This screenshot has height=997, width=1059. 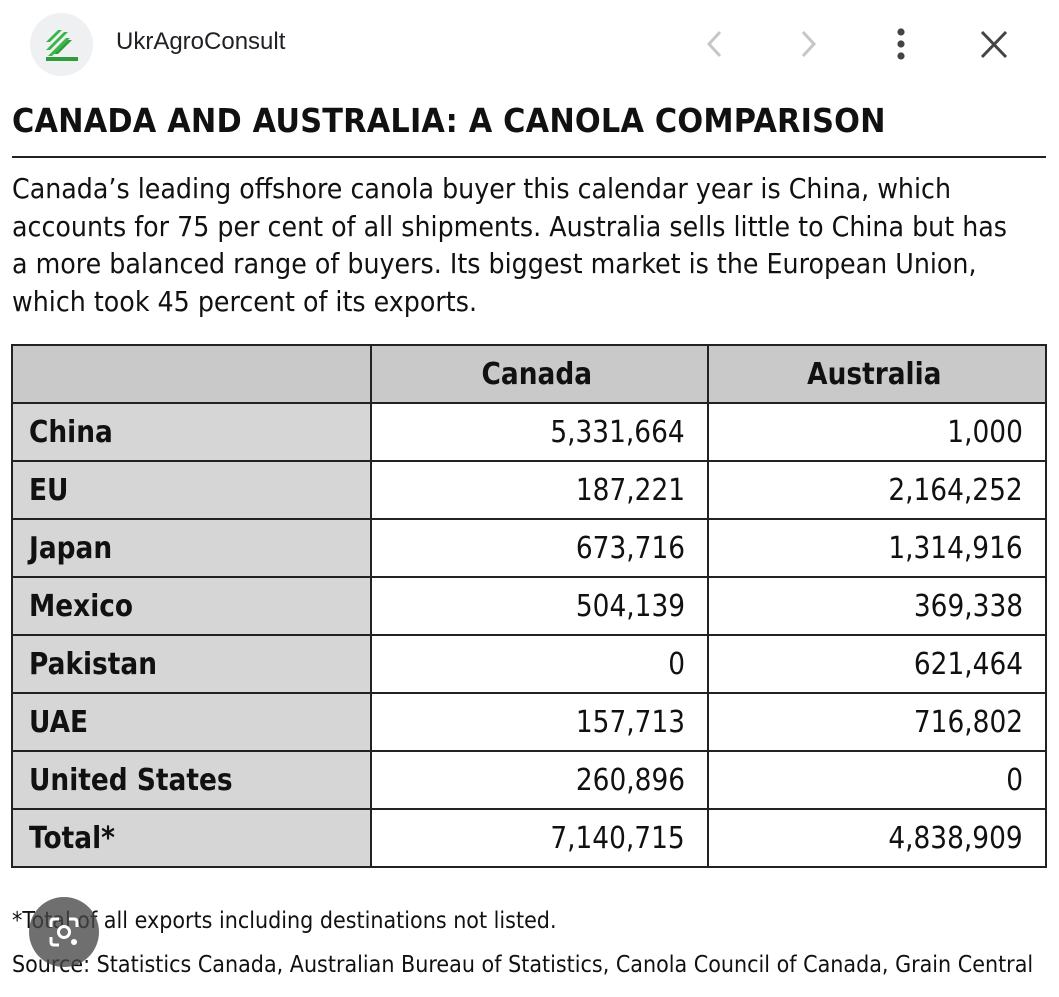 What do you see at coordinates (539, 838) in the screenshot?
I see `canada-value: 7,140,715` at bounding box center [539, 838].